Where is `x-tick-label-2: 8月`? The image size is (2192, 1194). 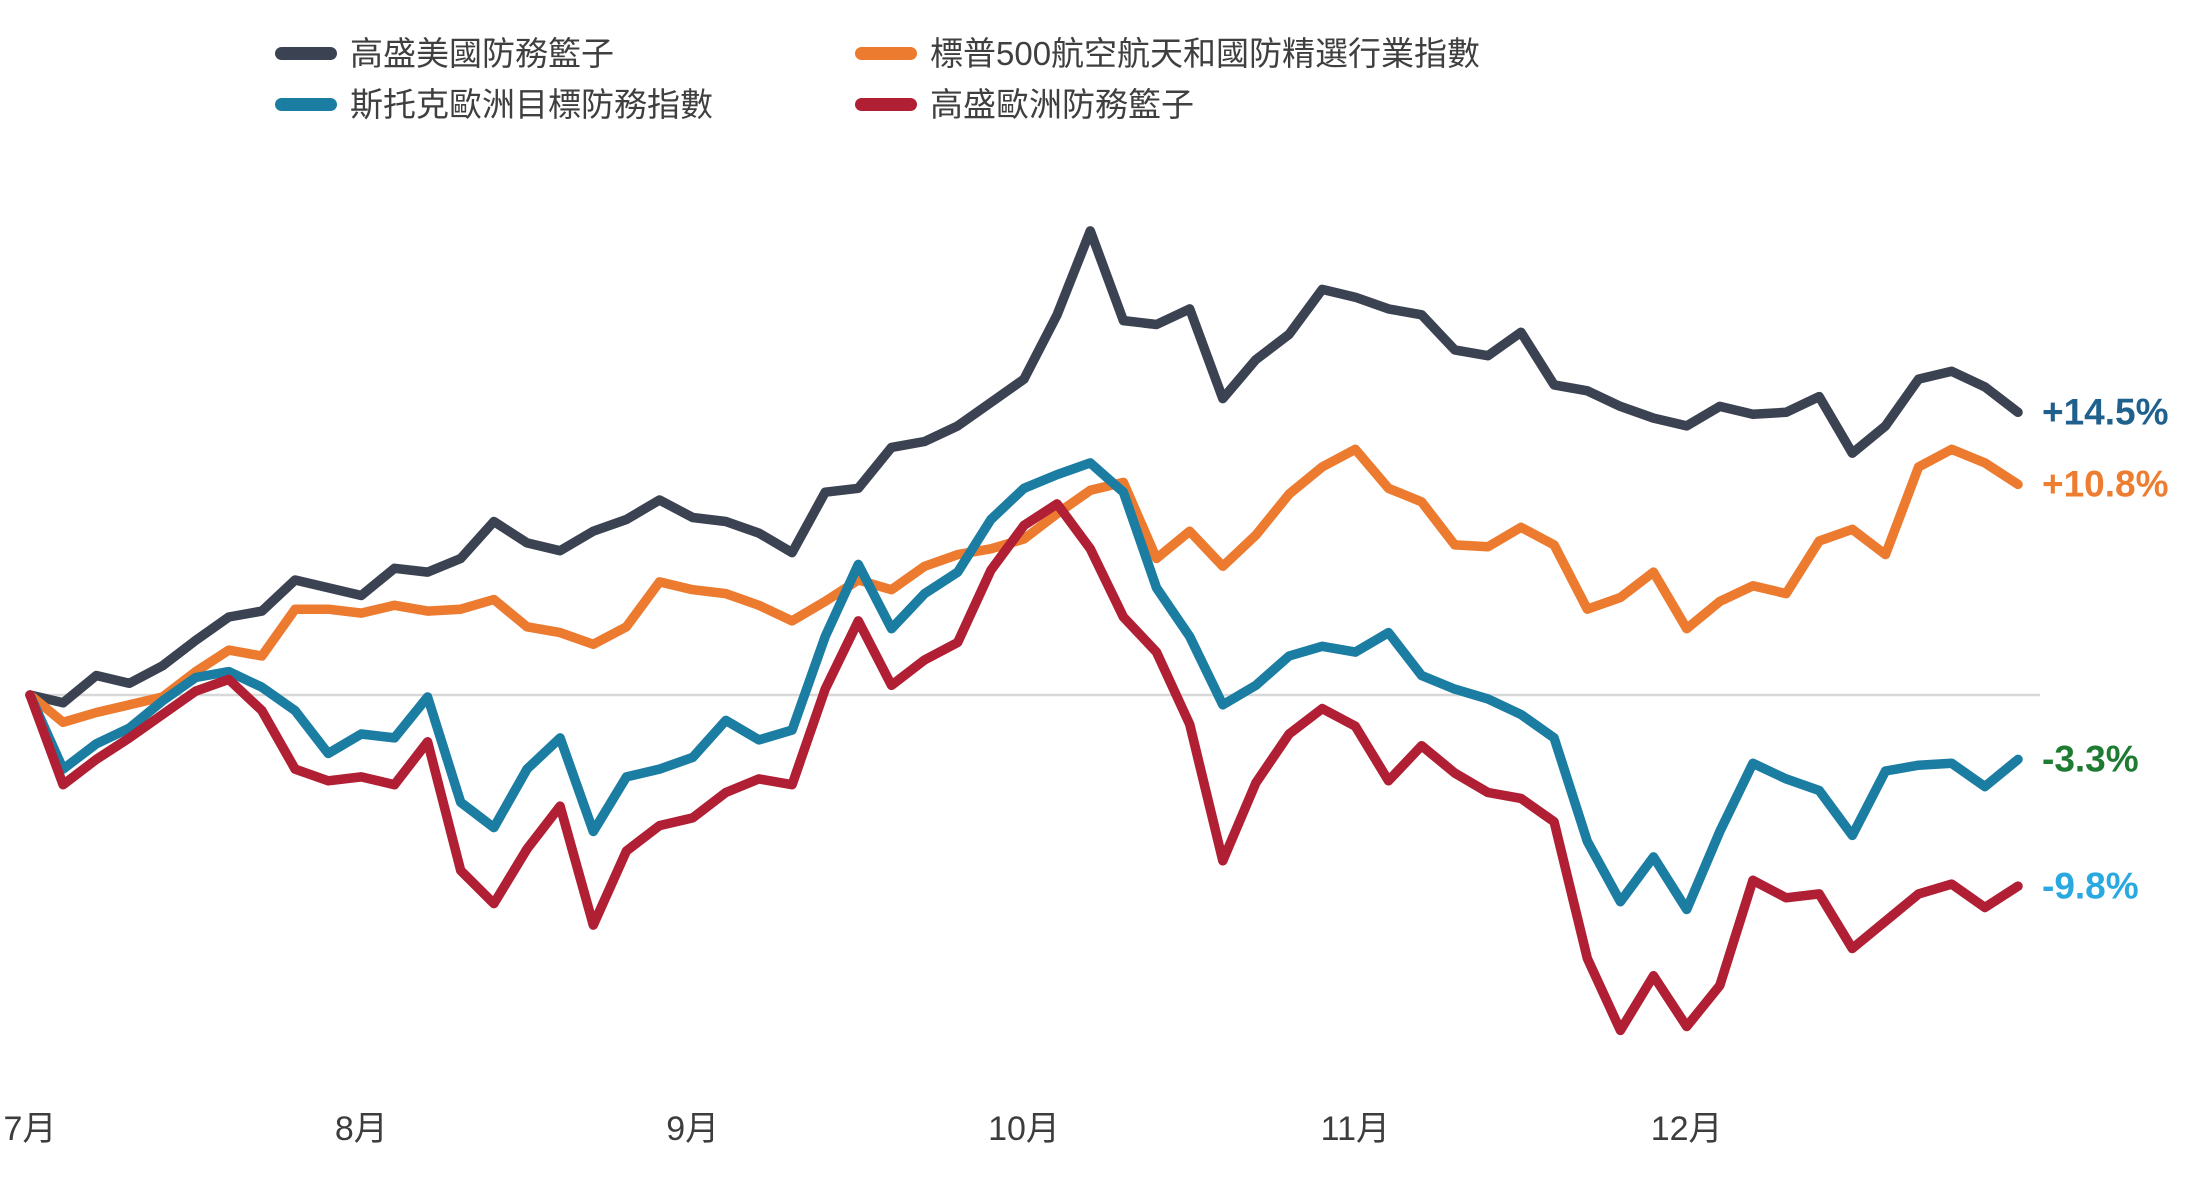
x-tick-label-2: 8月 is located at coordinates (361, 1129).